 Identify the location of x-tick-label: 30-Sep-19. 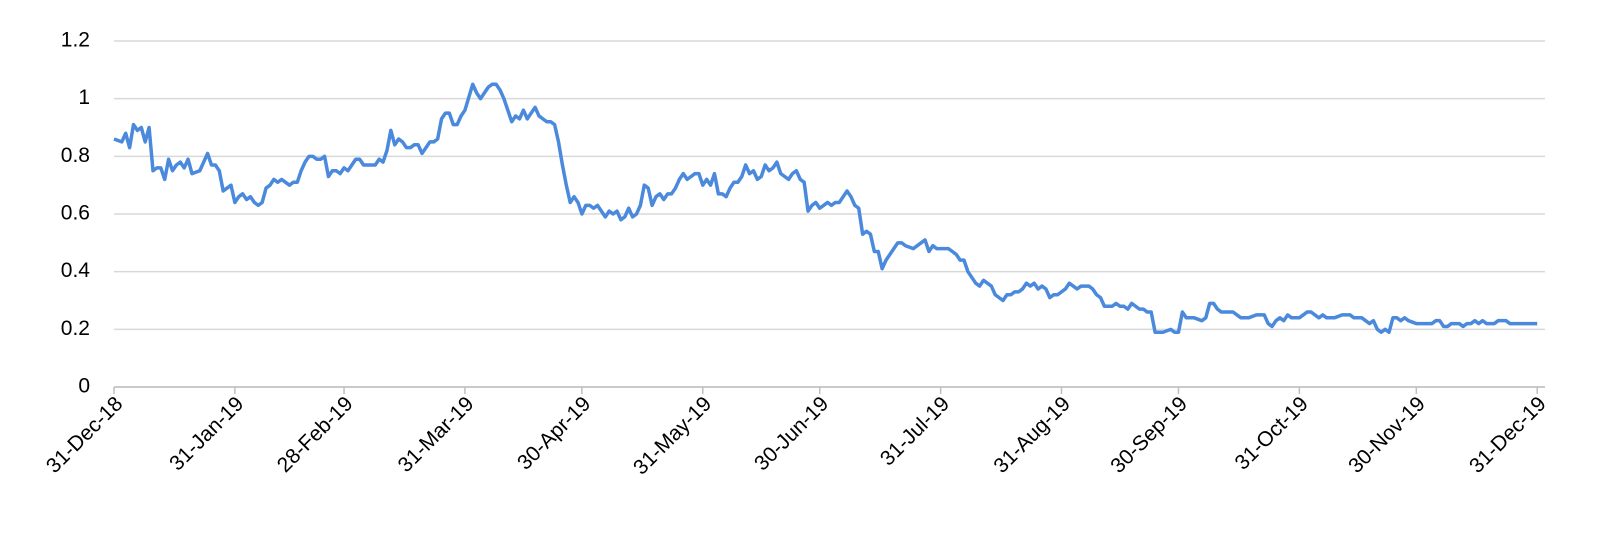
(1149, 435).